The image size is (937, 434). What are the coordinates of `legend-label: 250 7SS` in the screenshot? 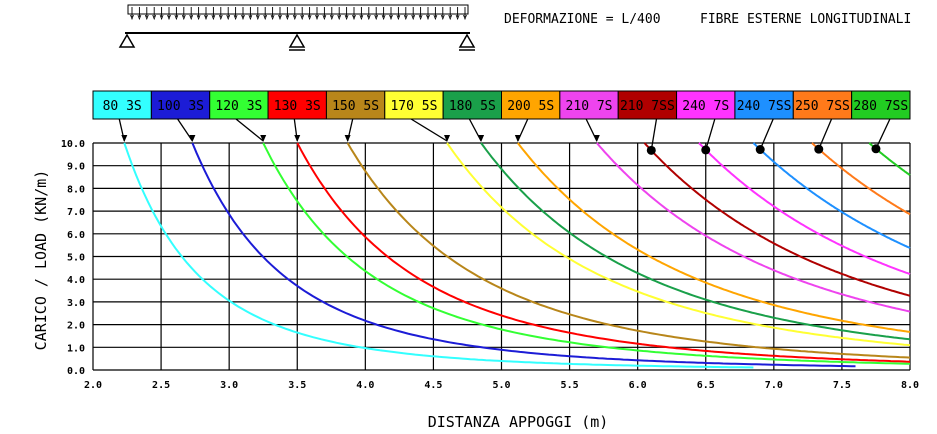 It's located at (822, 106).